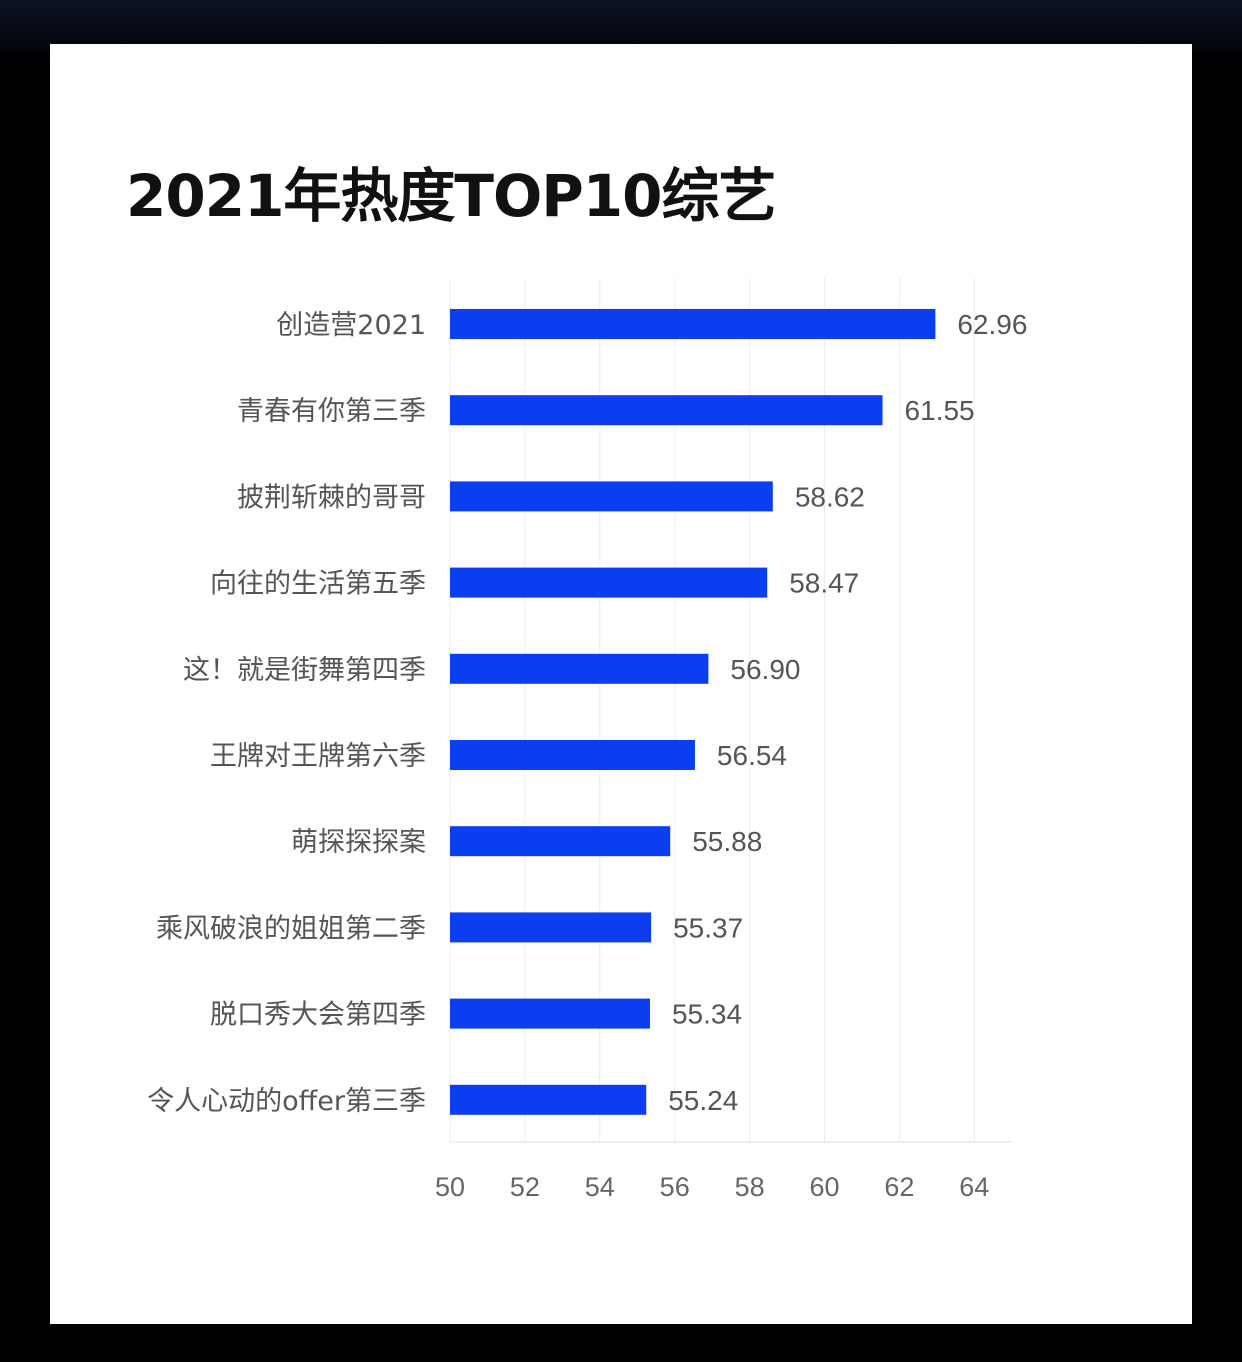 The height and width of the screenshot is (1362, 1242). I want to click on category-label: 这！就是街舞第四季, so click(304, 670).